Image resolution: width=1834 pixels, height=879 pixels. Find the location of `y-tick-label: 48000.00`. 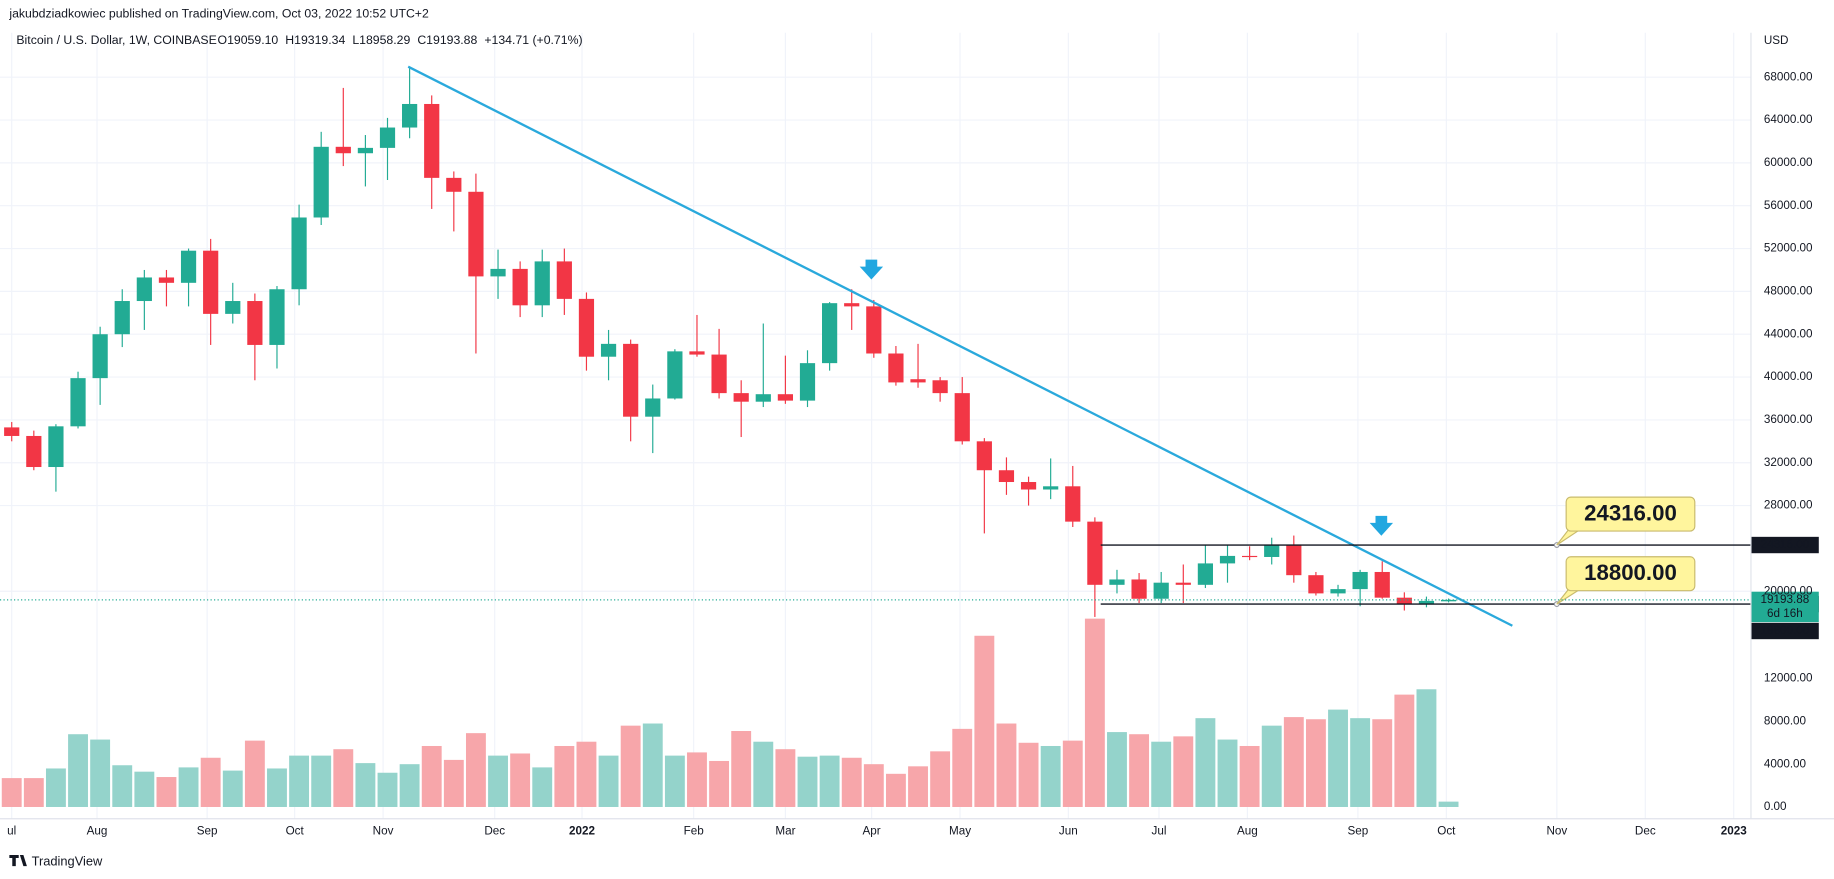

y-tick-label: 48000.00 is located at coordinates (1788, 290).